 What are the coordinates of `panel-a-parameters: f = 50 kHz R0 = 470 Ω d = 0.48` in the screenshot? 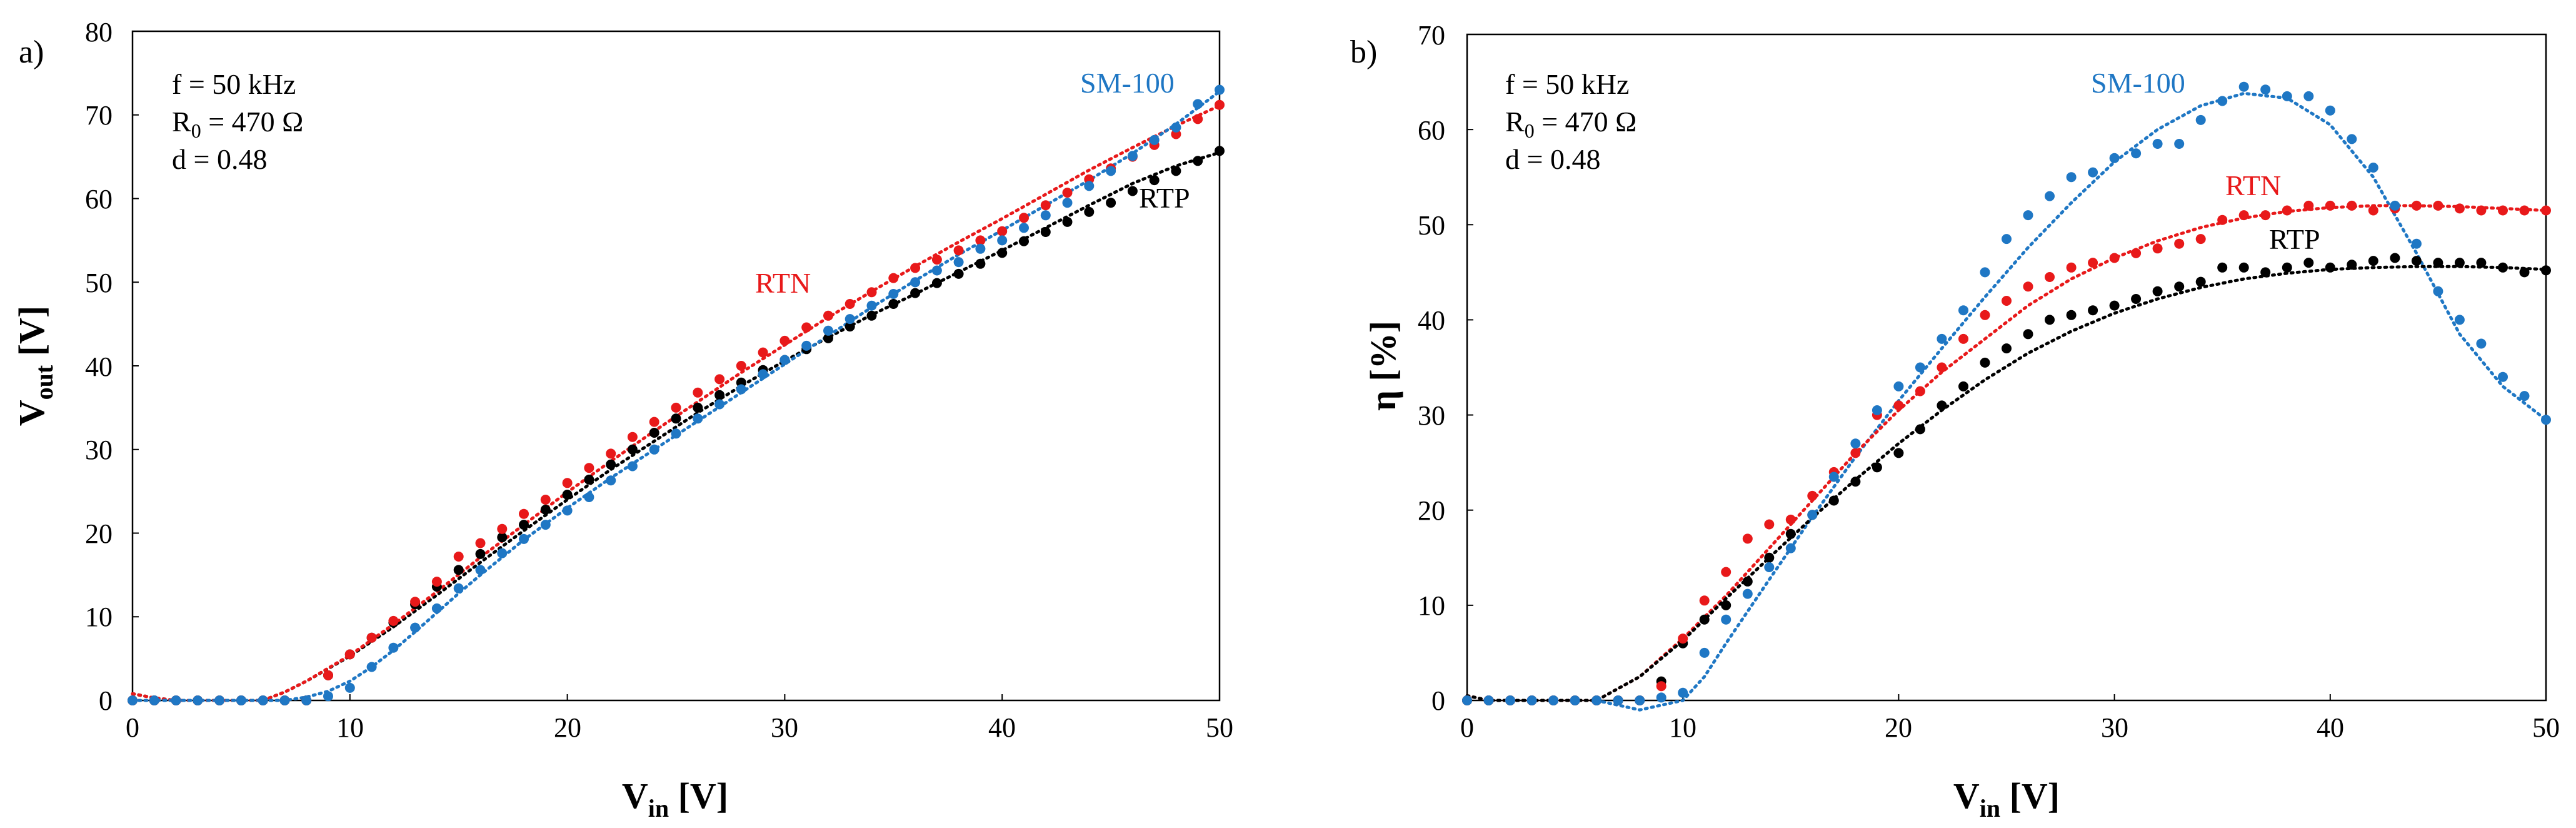 It's located at (237, 122).